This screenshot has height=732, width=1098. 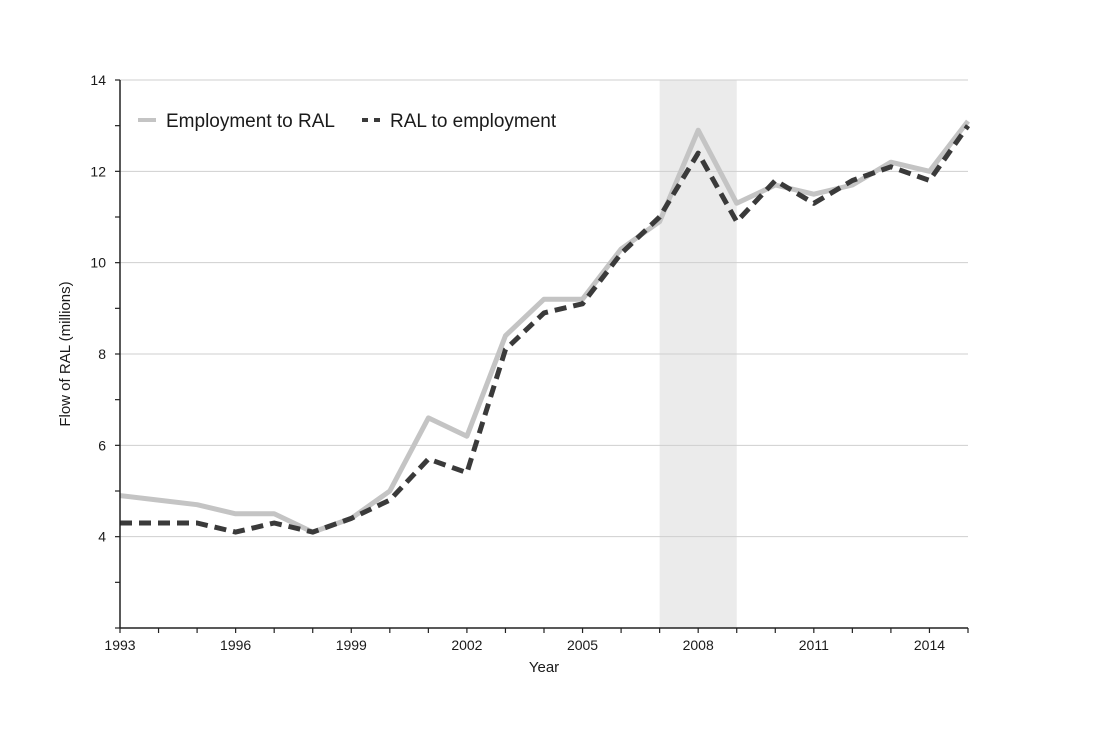 What do you see at coordinates (466, 645) in the screenshot?
I see `x-tick-label: 2002` at bounding box center [466, 645].